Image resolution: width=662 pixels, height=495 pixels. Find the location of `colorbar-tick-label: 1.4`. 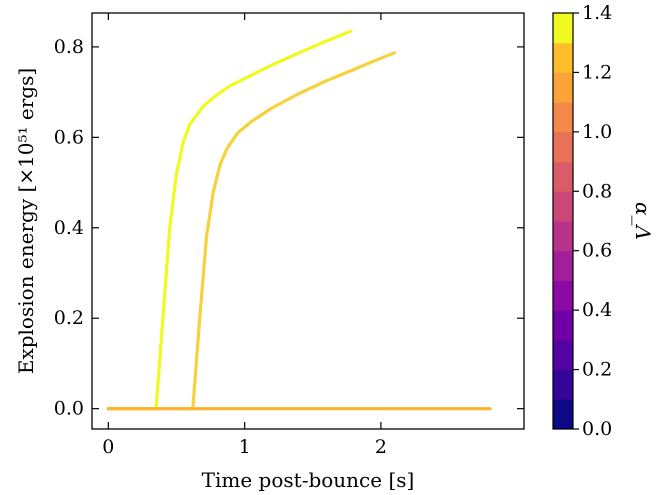

colorbar-tick-label: 1.4 is located at coordinates (597, 13).